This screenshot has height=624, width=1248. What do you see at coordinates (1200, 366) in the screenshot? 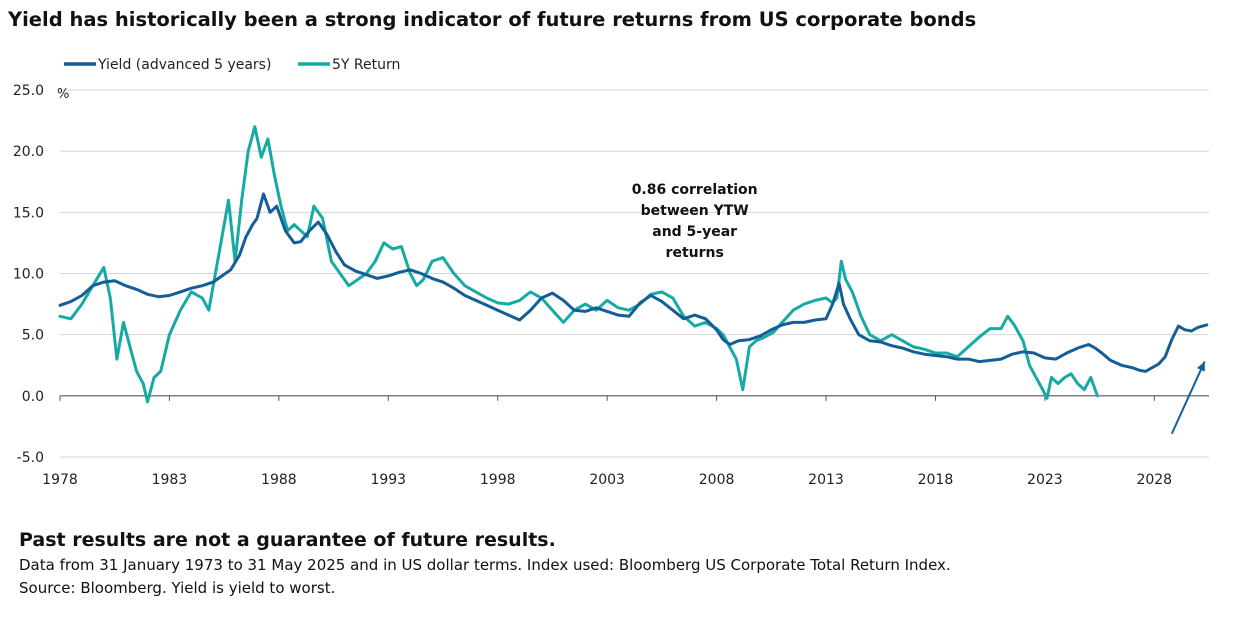
I see `arrow-head` at bounding box center [1200, 366].